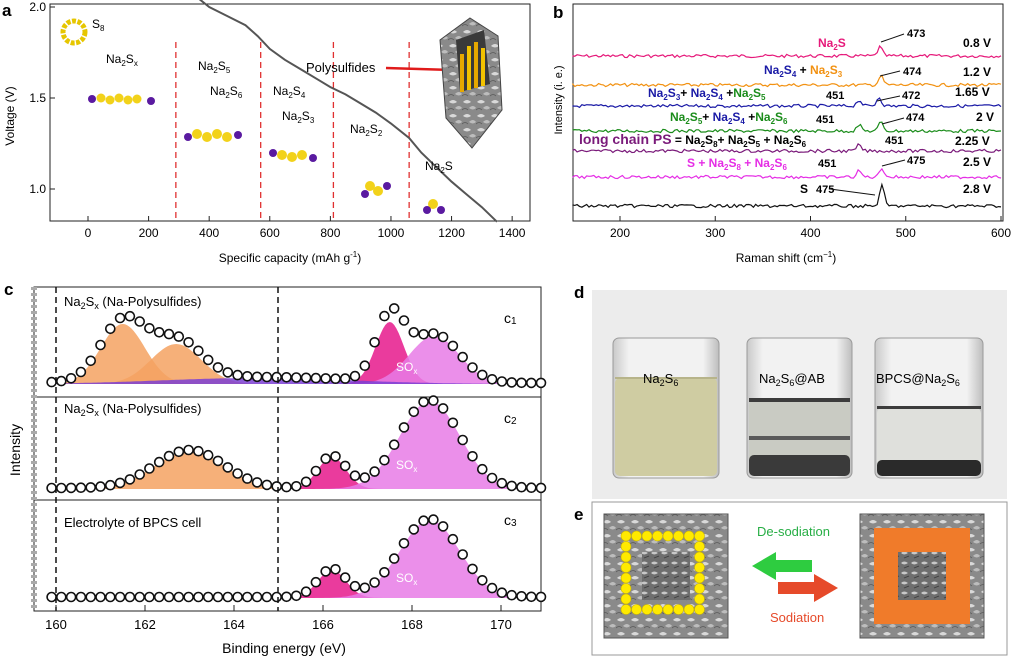 This screenshot has height=659, width=1016. What do you see at coordinates (132, 409) in the screenshot?
I see `c2-title: Na2Sx (Na-Polysulfides)` at bounding box center [132, 409].